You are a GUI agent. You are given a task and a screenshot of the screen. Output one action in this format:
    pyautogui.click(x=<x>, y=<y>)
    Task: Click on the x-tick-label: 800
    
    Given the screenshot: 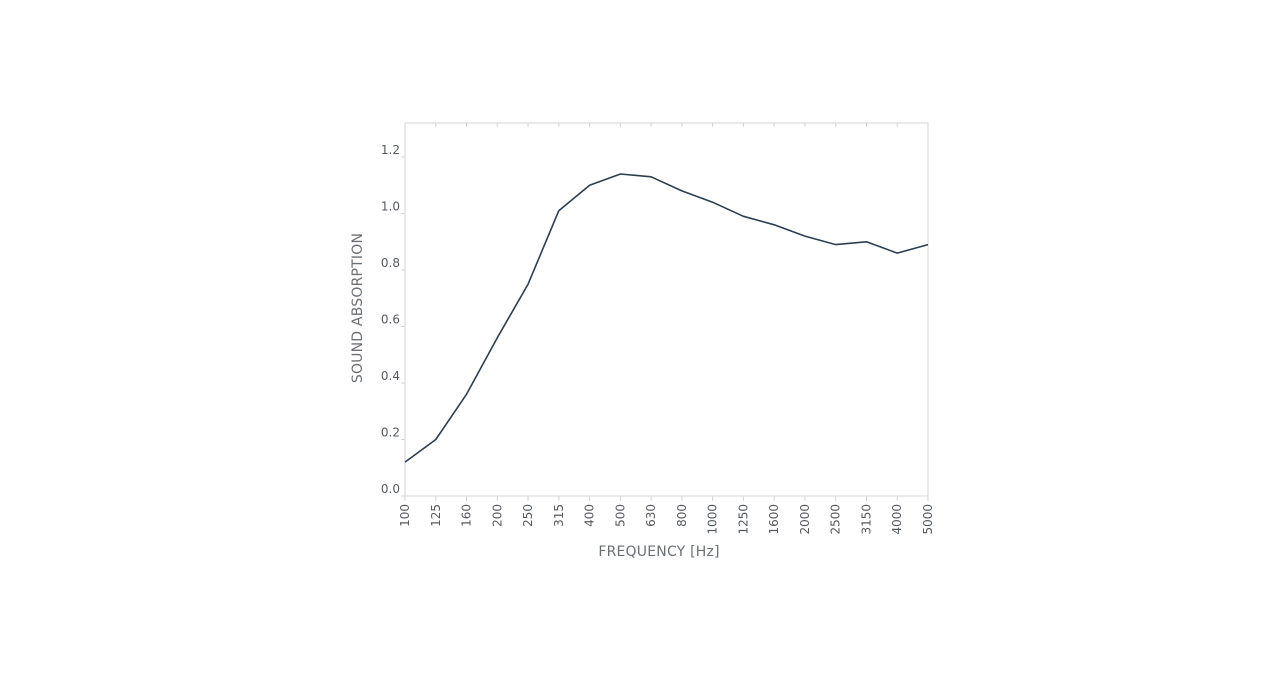 What is the action you would take?
    pyautogui.click(x=682, y=515)
    